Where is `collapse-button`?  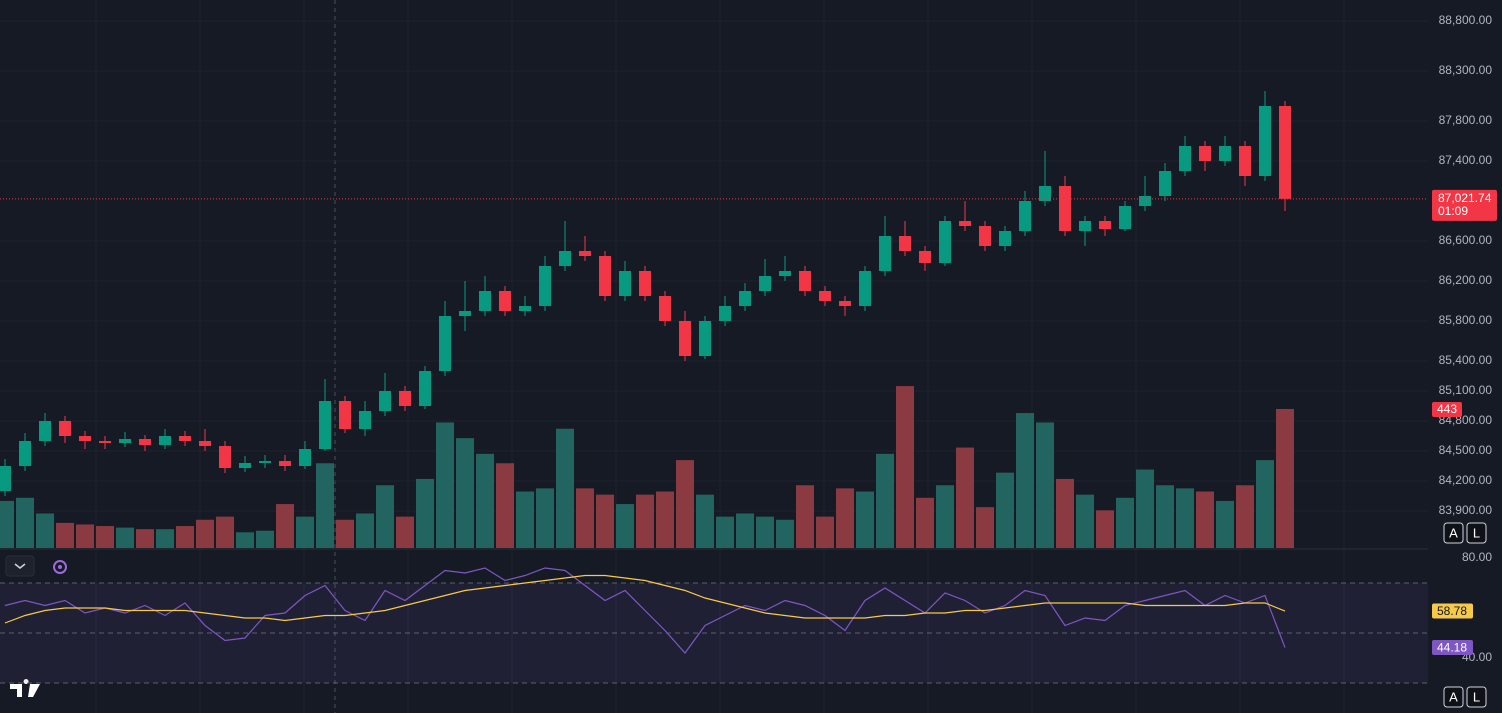 collapse-button is located at coordinates (20, 566).